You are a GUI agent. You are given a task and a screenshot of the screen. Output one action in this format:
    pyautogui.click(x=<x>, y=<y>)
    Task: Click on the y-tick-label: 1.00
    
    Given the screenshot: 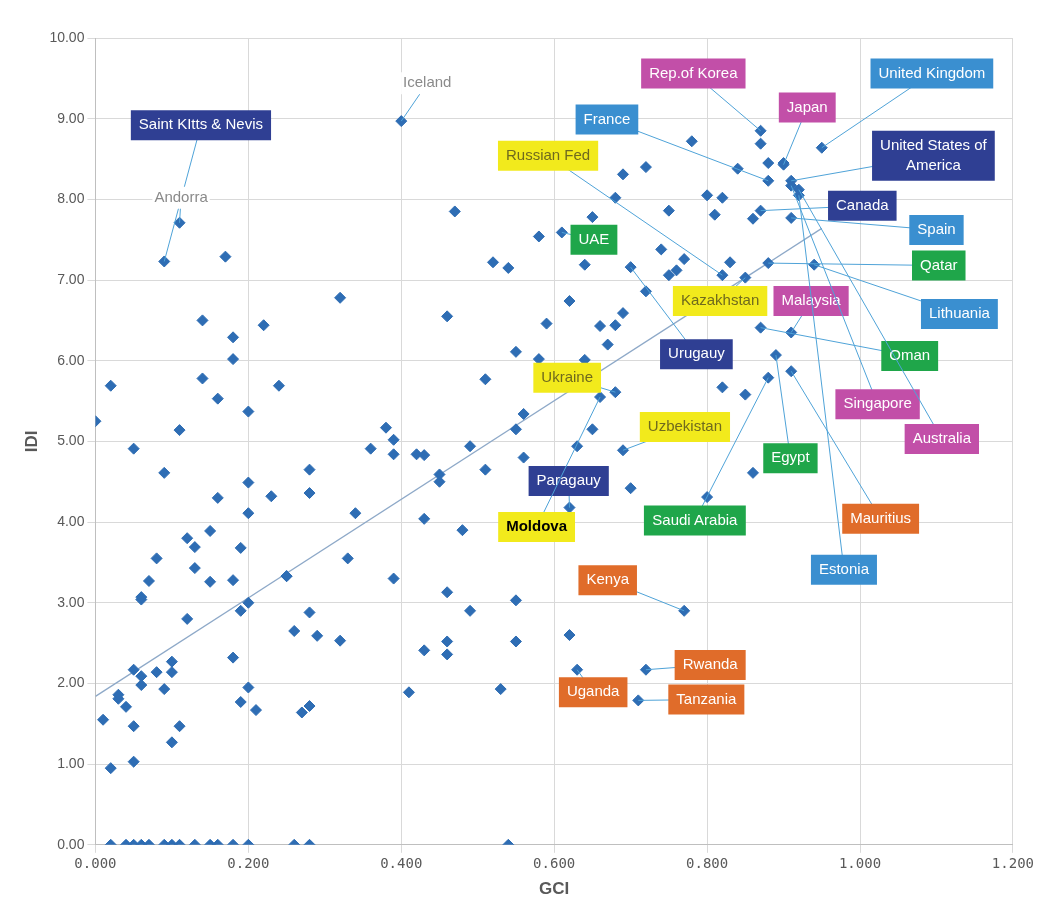 What is the action you would take?
    pyautogui.click(x=71, y=762)
    